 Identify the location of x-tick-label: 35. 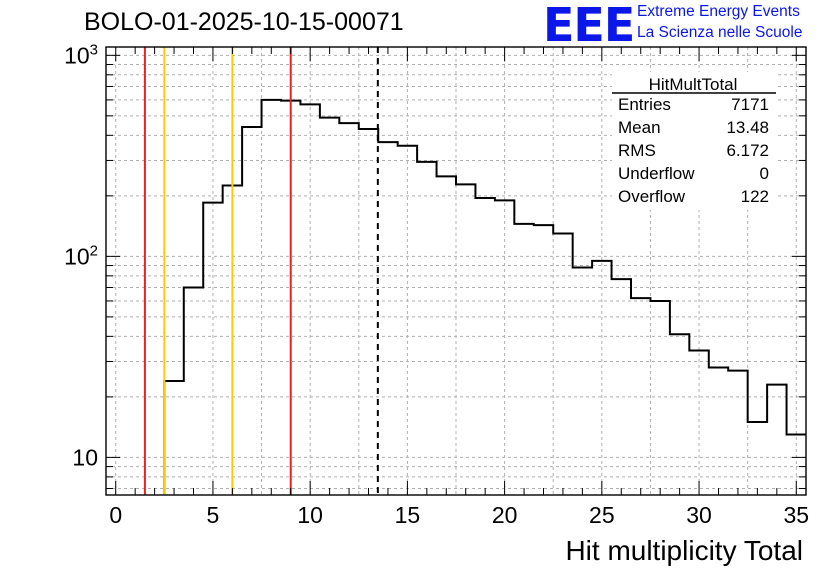
(796, 515).